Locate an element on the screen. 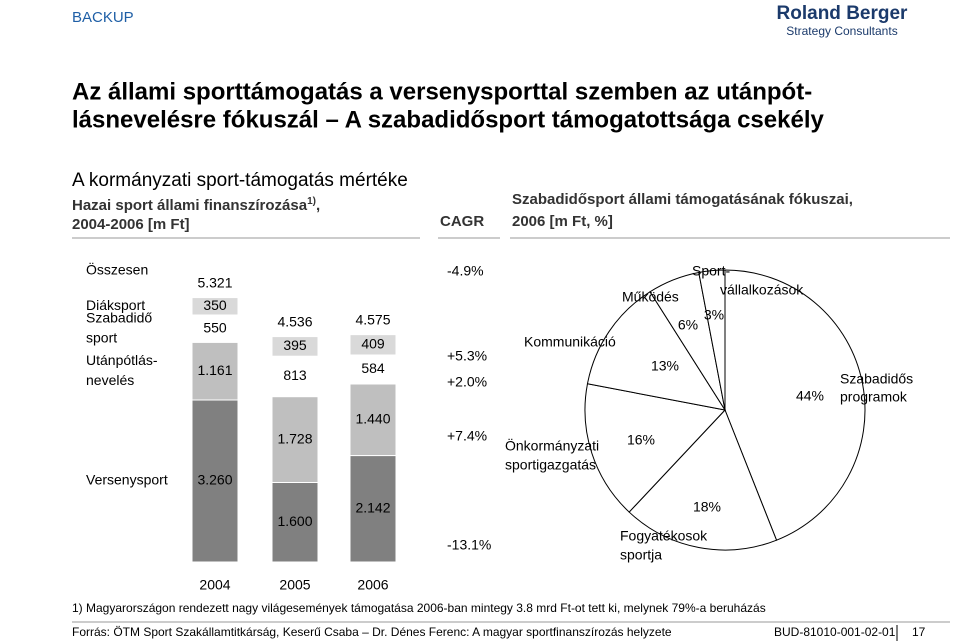  total-label: 5.321 is located at coordinates (214, 282).